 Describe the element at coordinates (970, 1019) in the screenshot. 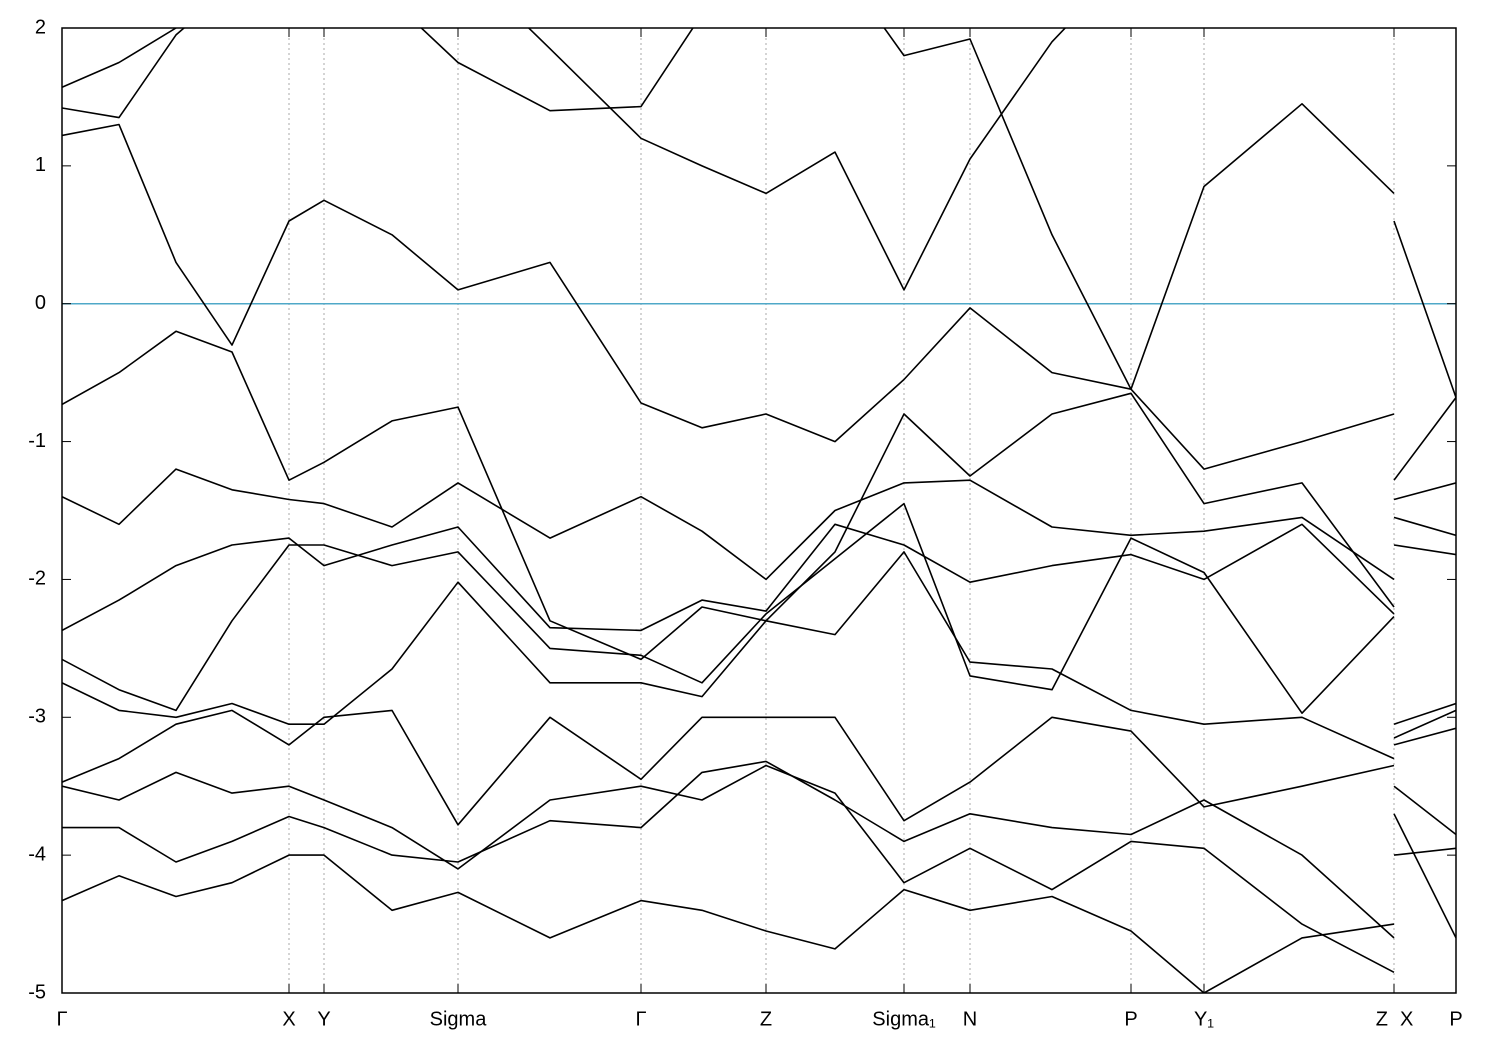

I see `x-tick-label: N` at that location.